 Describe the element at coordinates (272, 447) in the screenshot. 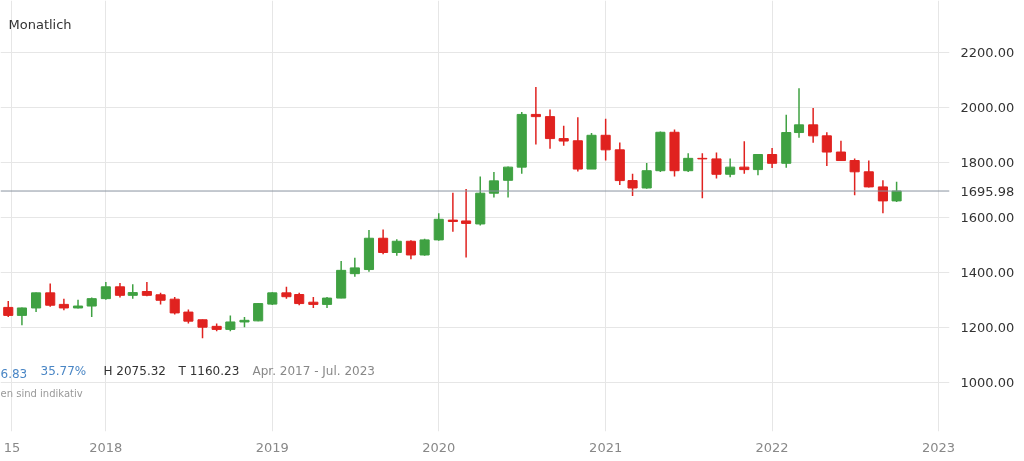

I see `x-tick-label: 2019` at that location.